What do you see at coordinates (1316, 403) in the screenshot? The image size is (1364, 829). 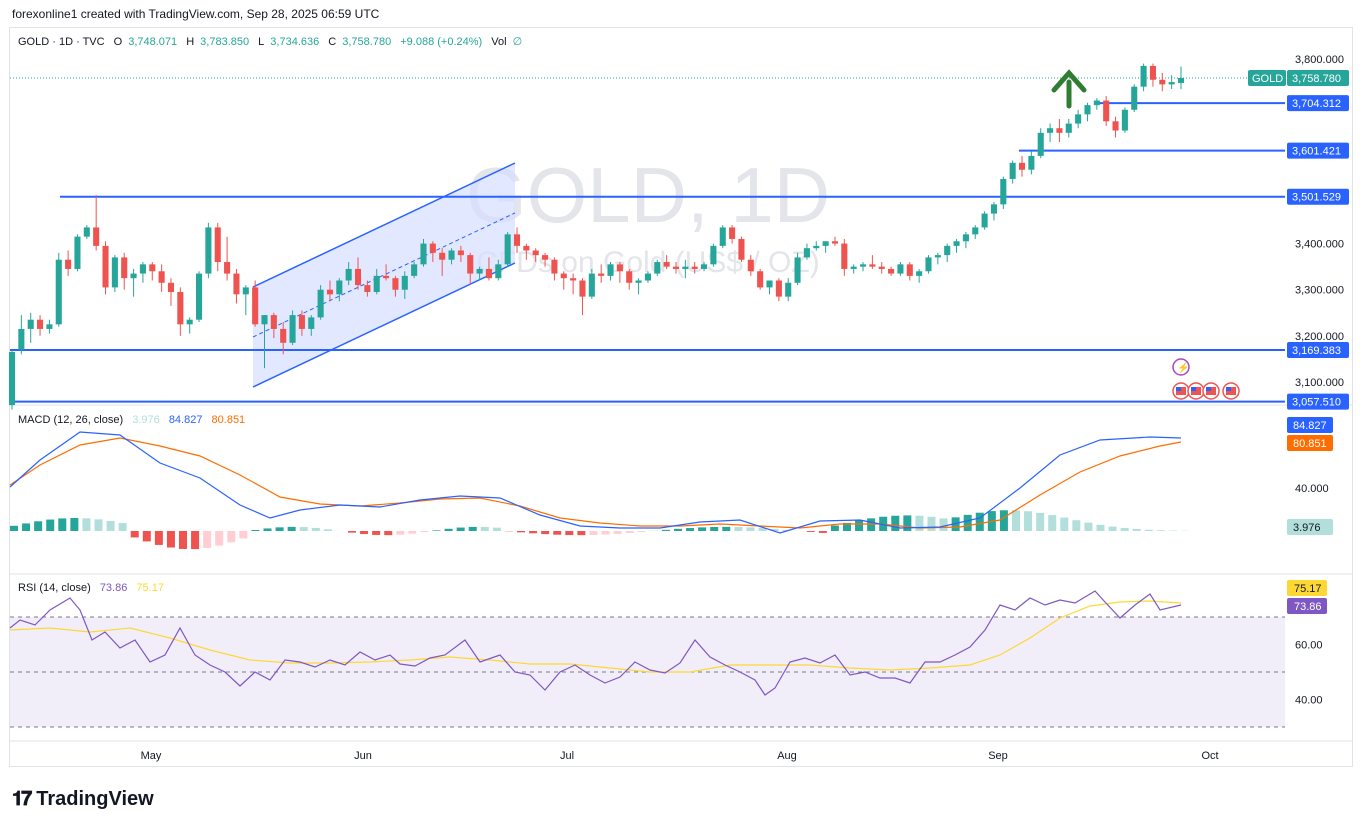 I see `price-level-badge-text: 3,057.510` at bounding box center [1316, 403].